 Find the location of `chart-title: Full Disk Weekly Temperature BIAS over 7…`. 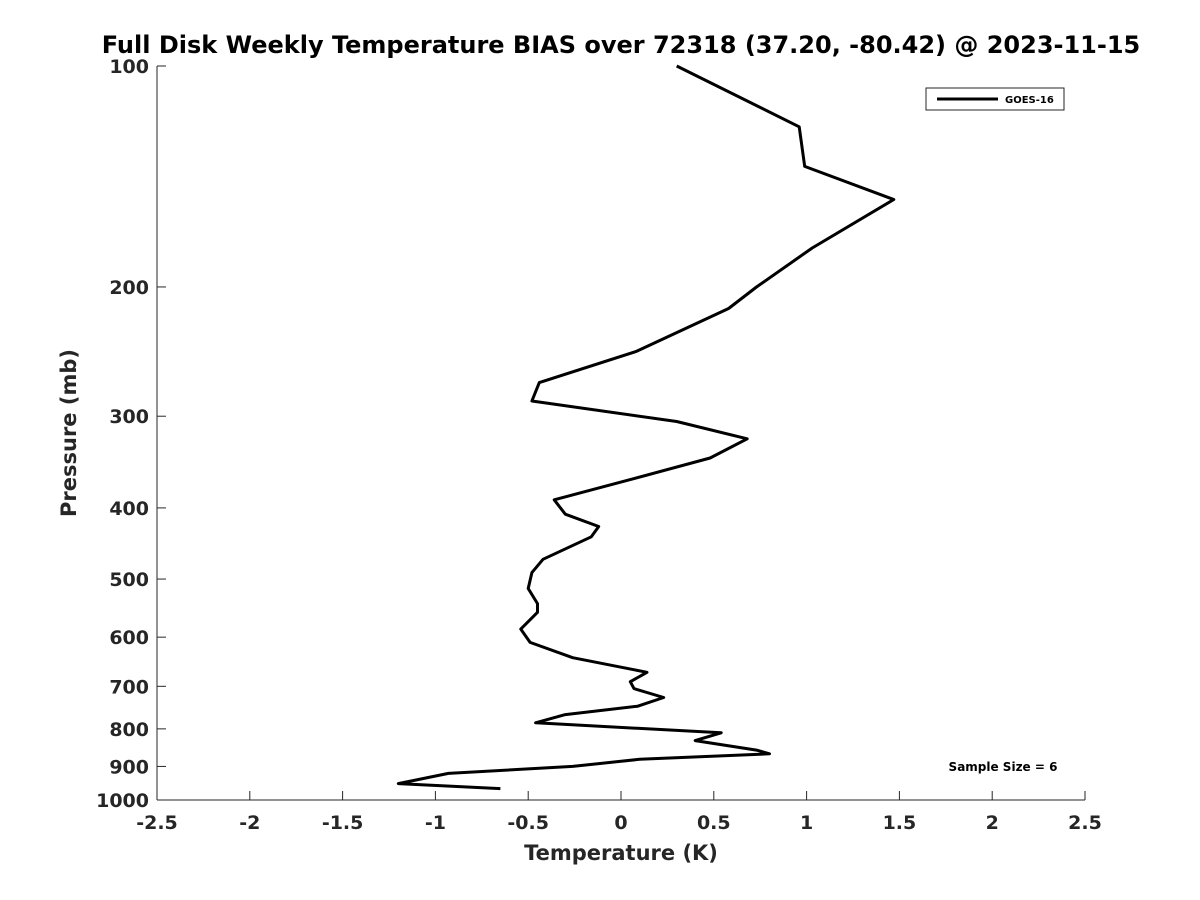

chart-title: Full Disk Weekly Temperature BIAS over 7… is located at coordinates (621, 45).